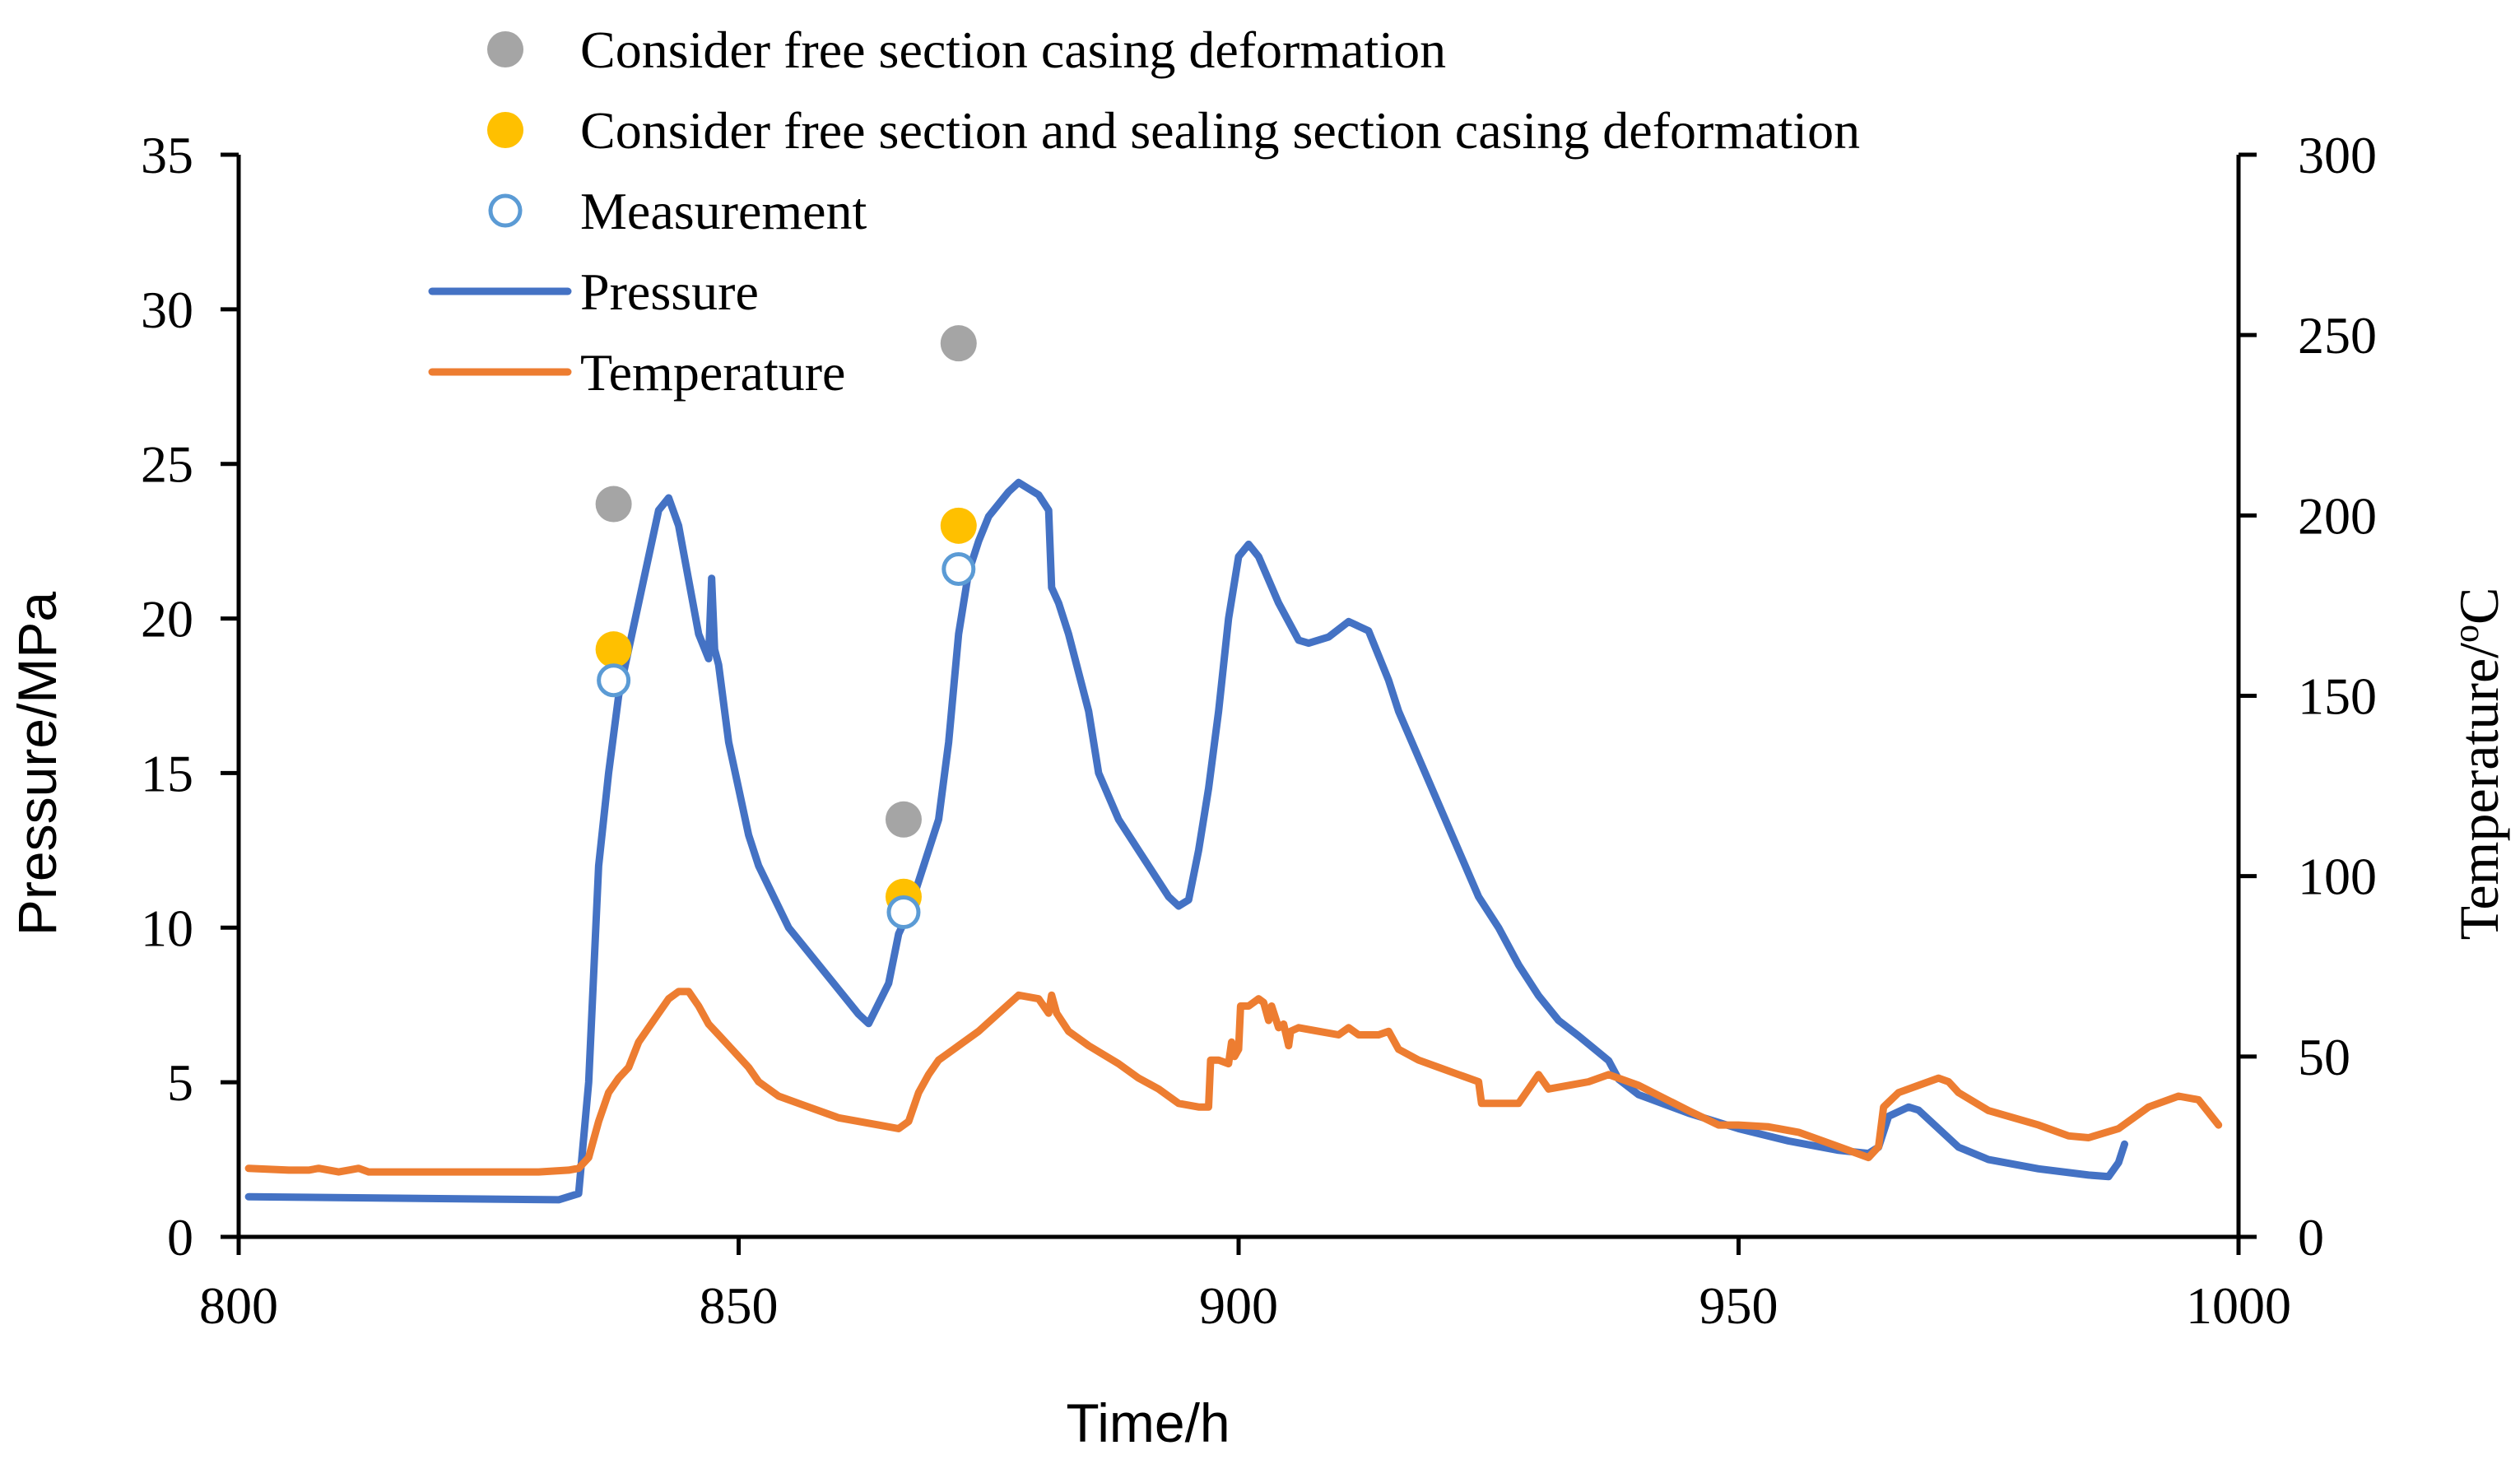 Image resolution: width=2520 pixels, height=1464 pixels. What do you see at coordinates (1148, 1422) in the screenshot?
I see `x-axis-title: Time/h` at bounding box center [1148, 1422].